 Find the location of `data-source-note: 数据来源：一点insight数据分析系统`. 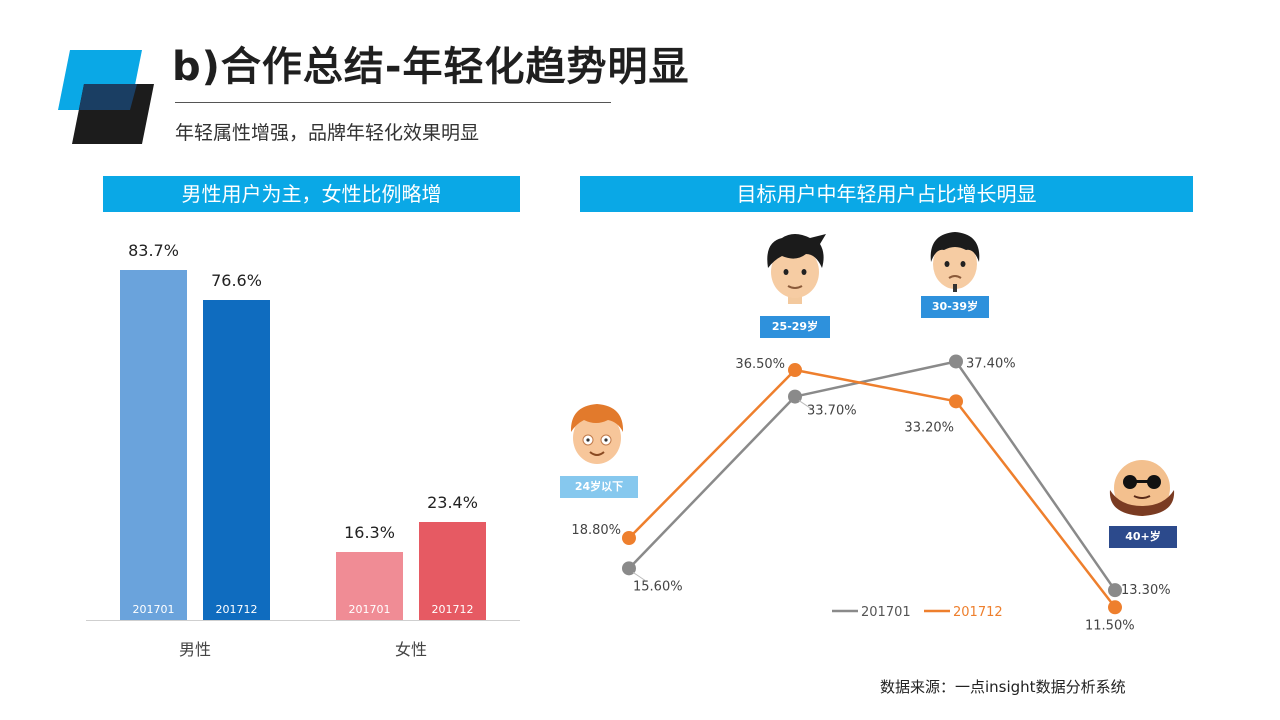

data-source-note: 数据来源：一点insight数据分析系统 is located at coordinates (1003, 687).